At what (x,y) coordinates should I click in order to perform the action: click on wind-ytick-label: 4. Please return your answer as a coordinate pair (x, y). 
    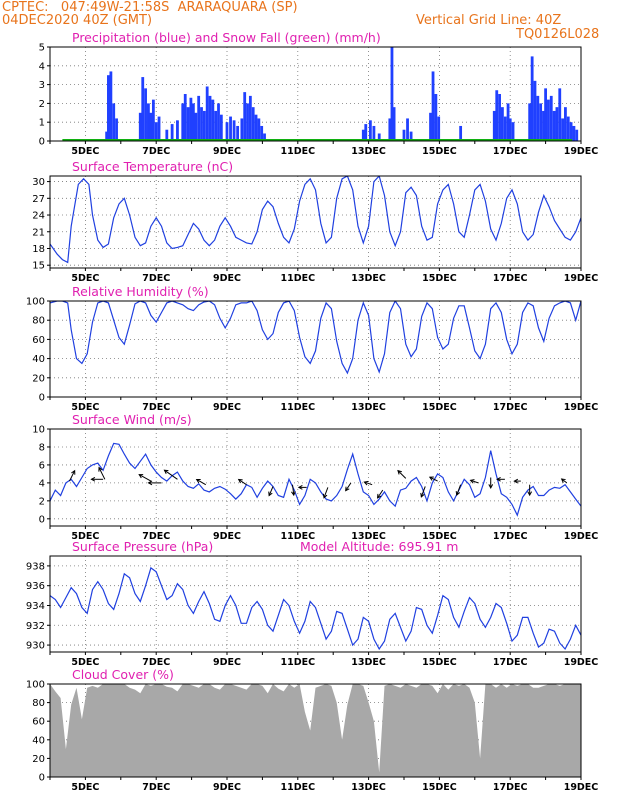
    Looking at the image, I should click on (42, 483).